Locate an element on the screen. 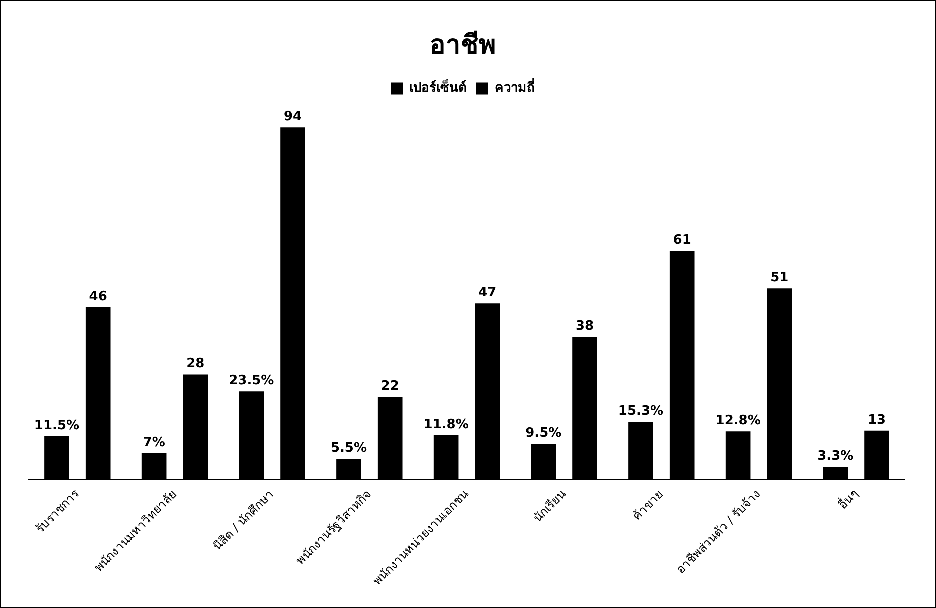 This screenshot has height=608, width=936. data-label: 5.5% is located at coordinates (349, 448).